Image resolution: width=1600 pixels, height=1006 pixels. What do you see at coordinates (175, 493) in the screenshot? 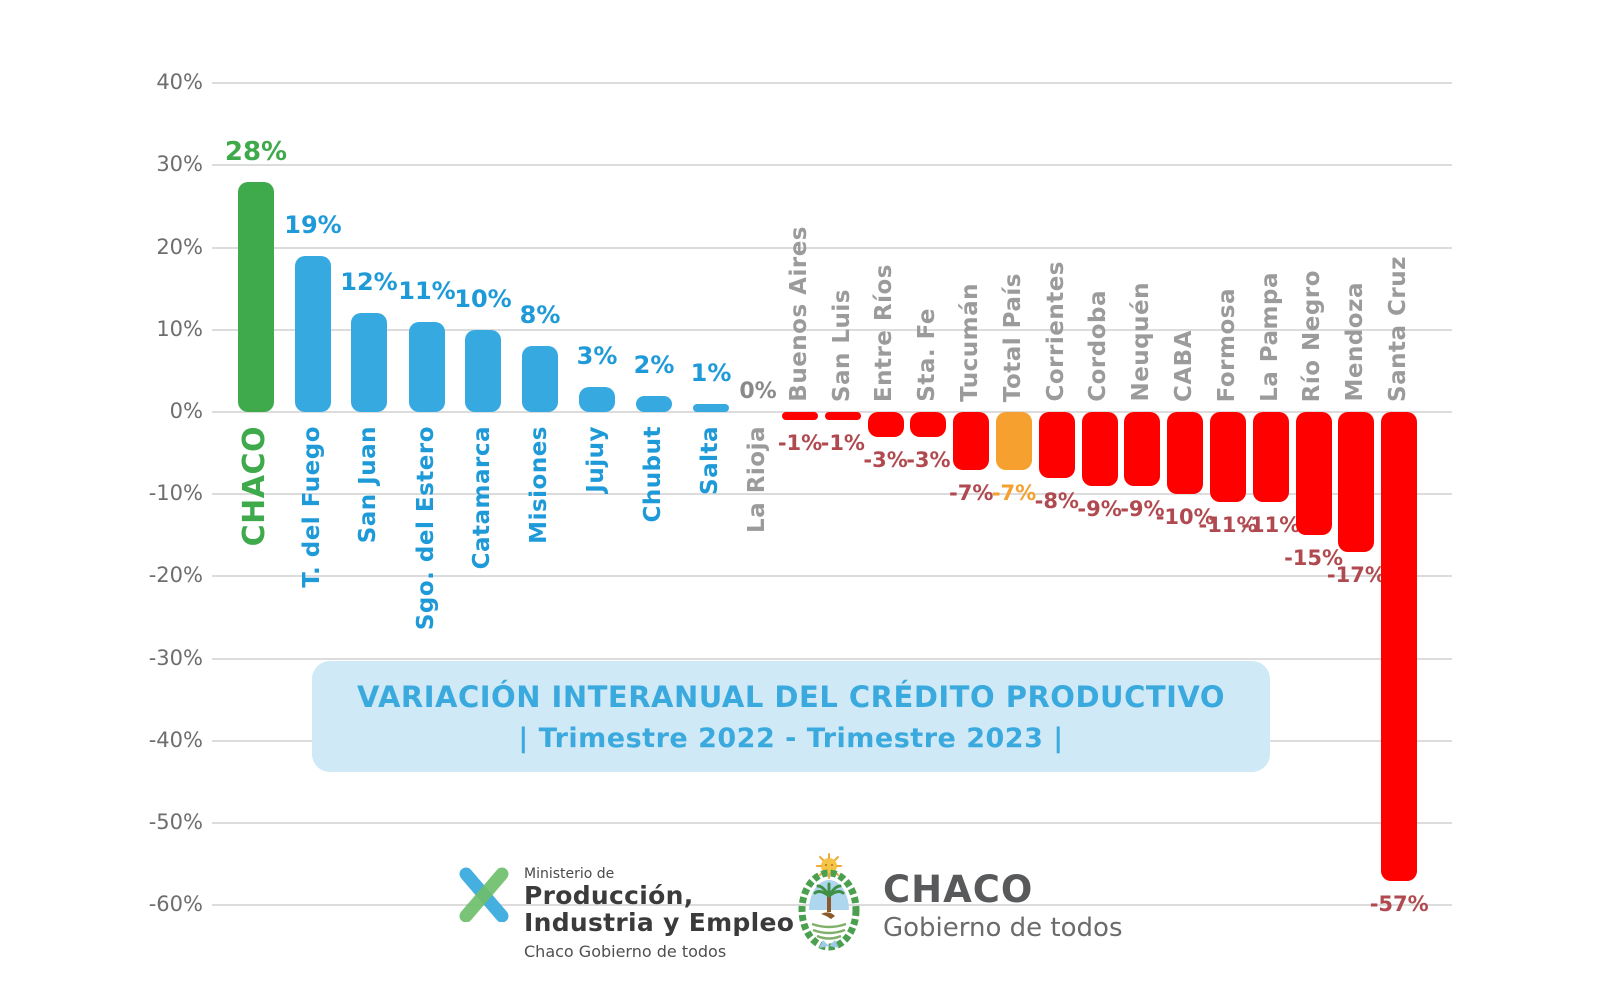
I see `y-axis-tick-label: -10%` at bounding box center [175, 493].